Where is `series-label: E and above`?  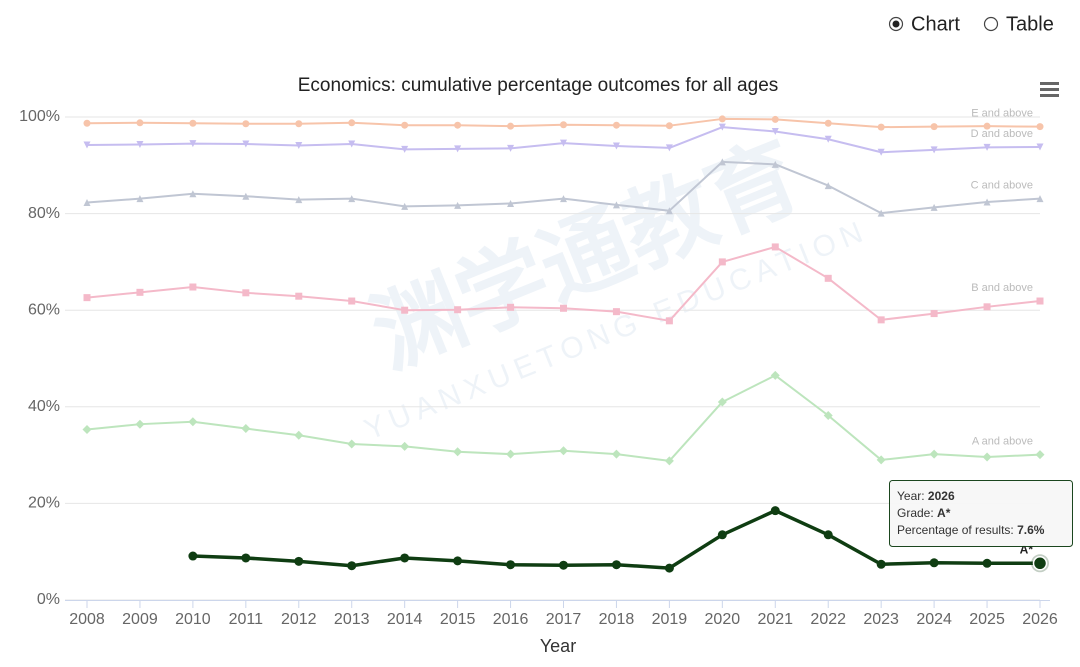
series-label: E and above is located at coordinates (1002, 114).